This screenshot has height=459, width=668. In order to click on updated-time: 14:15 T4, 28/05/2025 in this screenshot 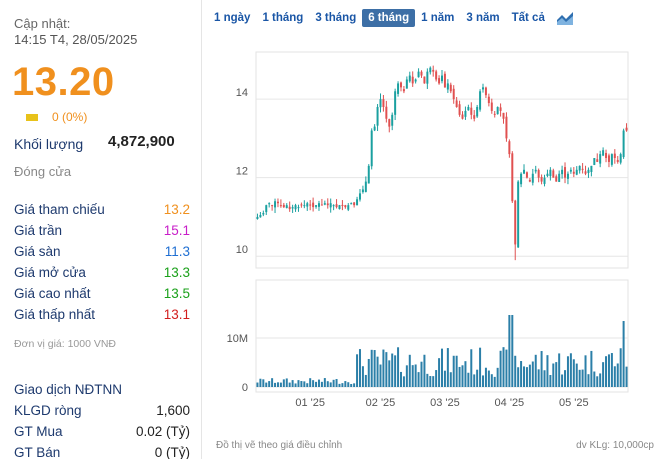, I will do `click(76, 39)`.